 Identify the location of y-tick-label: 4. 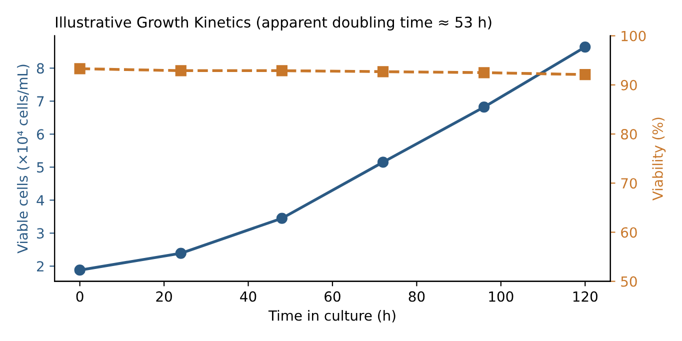
(40, 200).